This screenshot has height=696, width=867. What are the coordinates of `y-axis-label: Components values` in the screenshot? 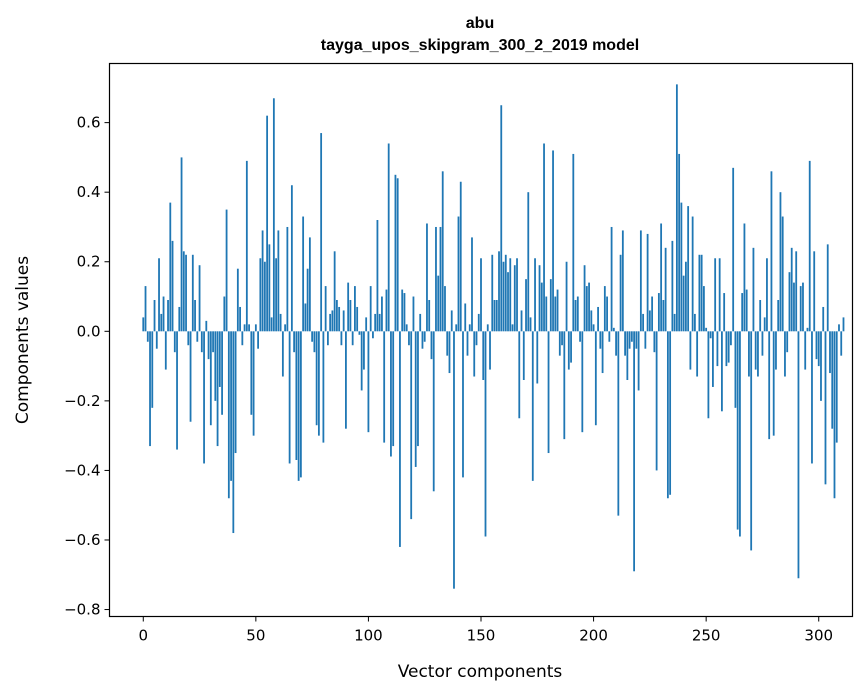 It's located at (23, 340).